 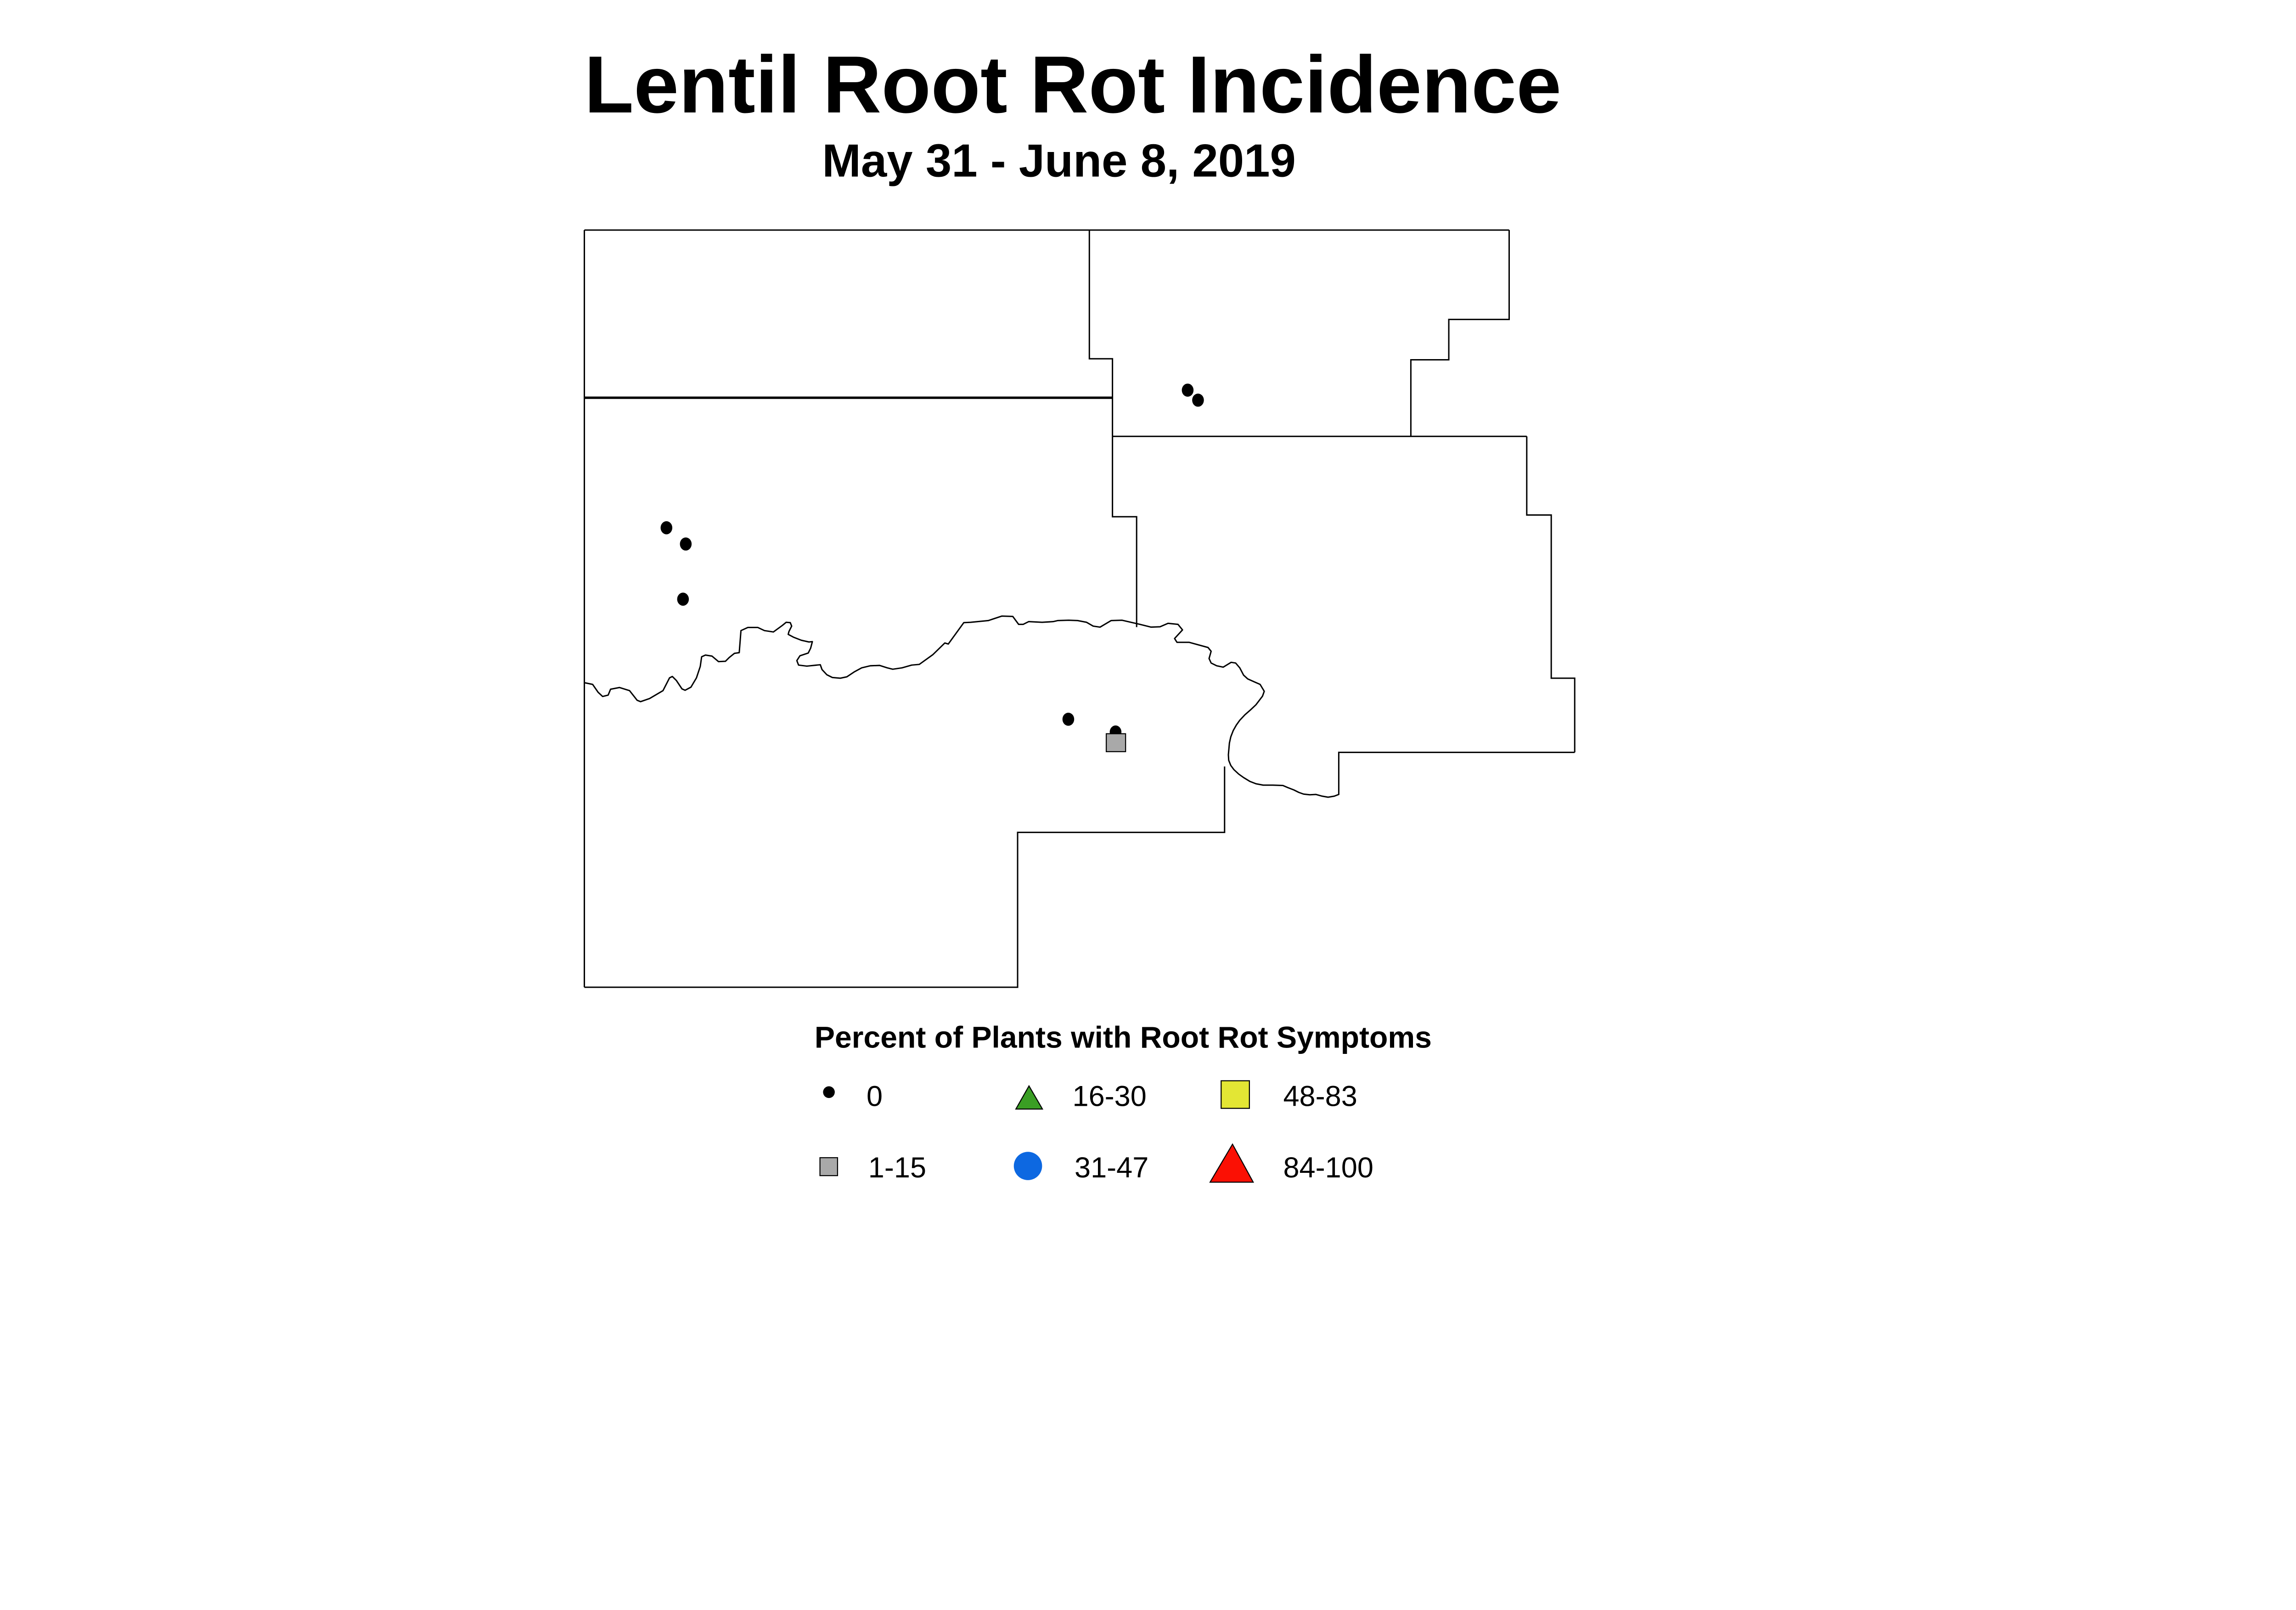 What do you see at coordinates (1112, 429) in the screenshot?
I see `county-border-sheridan-west` at bounding box center [1112, 429].